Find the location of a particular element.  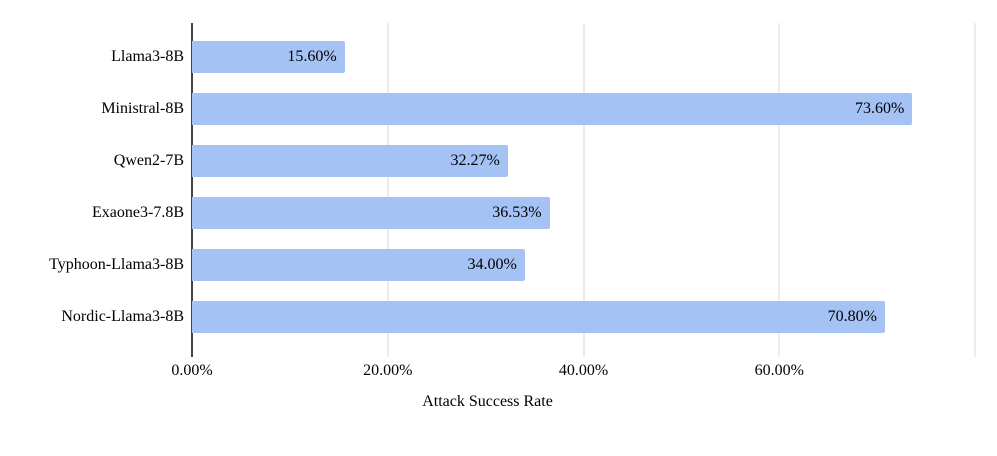

bar-value-label: 73.60% is located at coordinates (880, 108).